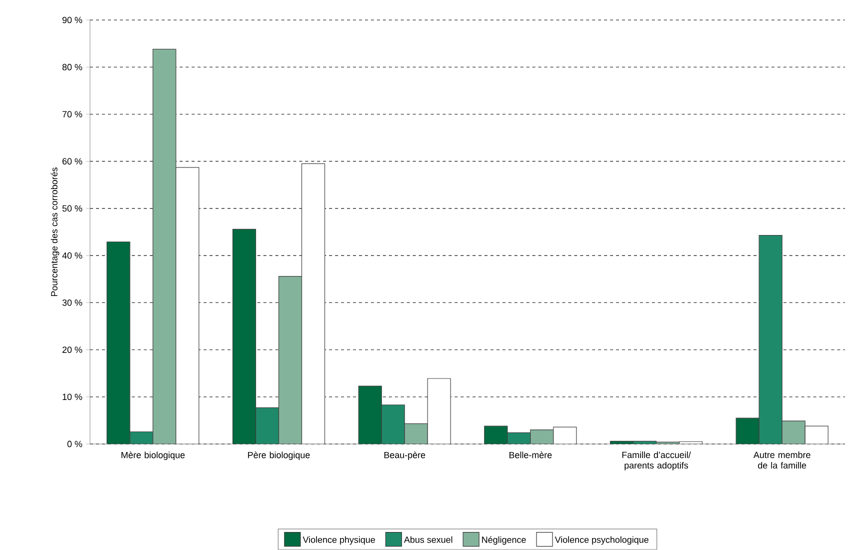  I want to click on y-tick-label: 50 %, so click(72, 208).